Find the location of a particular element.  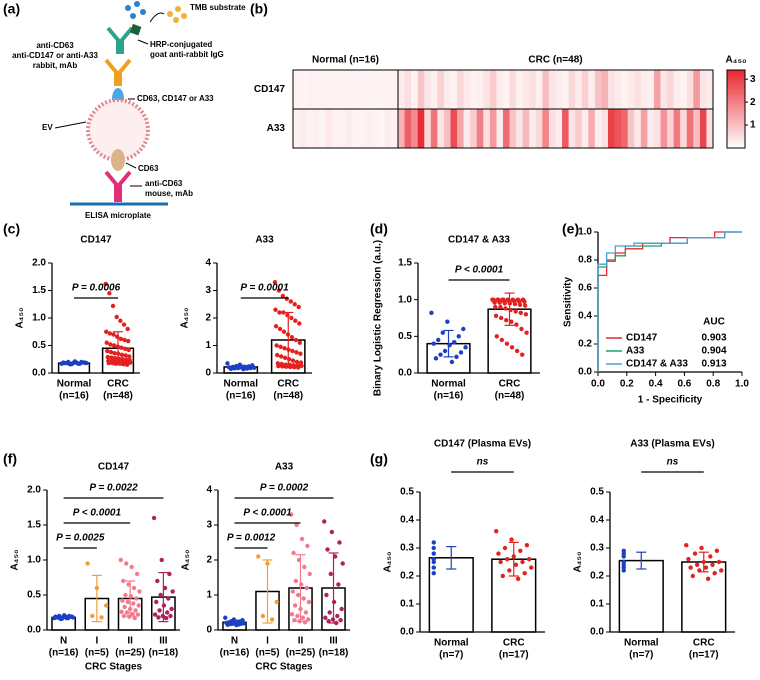

label: anti-CD63 is located at coordinates (164, 183).